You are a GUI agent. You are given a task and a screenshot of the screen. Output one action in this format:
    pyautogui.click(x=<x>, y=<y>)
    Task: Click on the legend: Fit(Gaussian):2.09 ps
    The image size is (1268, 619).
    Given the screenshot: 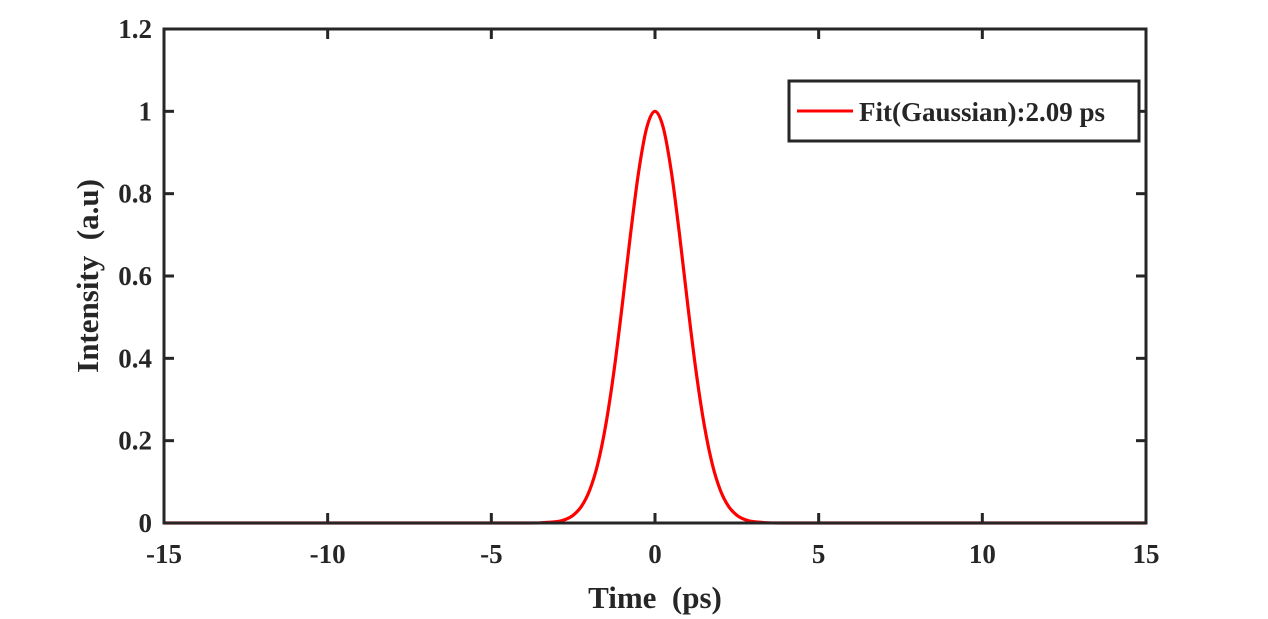 What is the action you would take?
    pyautogui.click(x=964, y=111)
    